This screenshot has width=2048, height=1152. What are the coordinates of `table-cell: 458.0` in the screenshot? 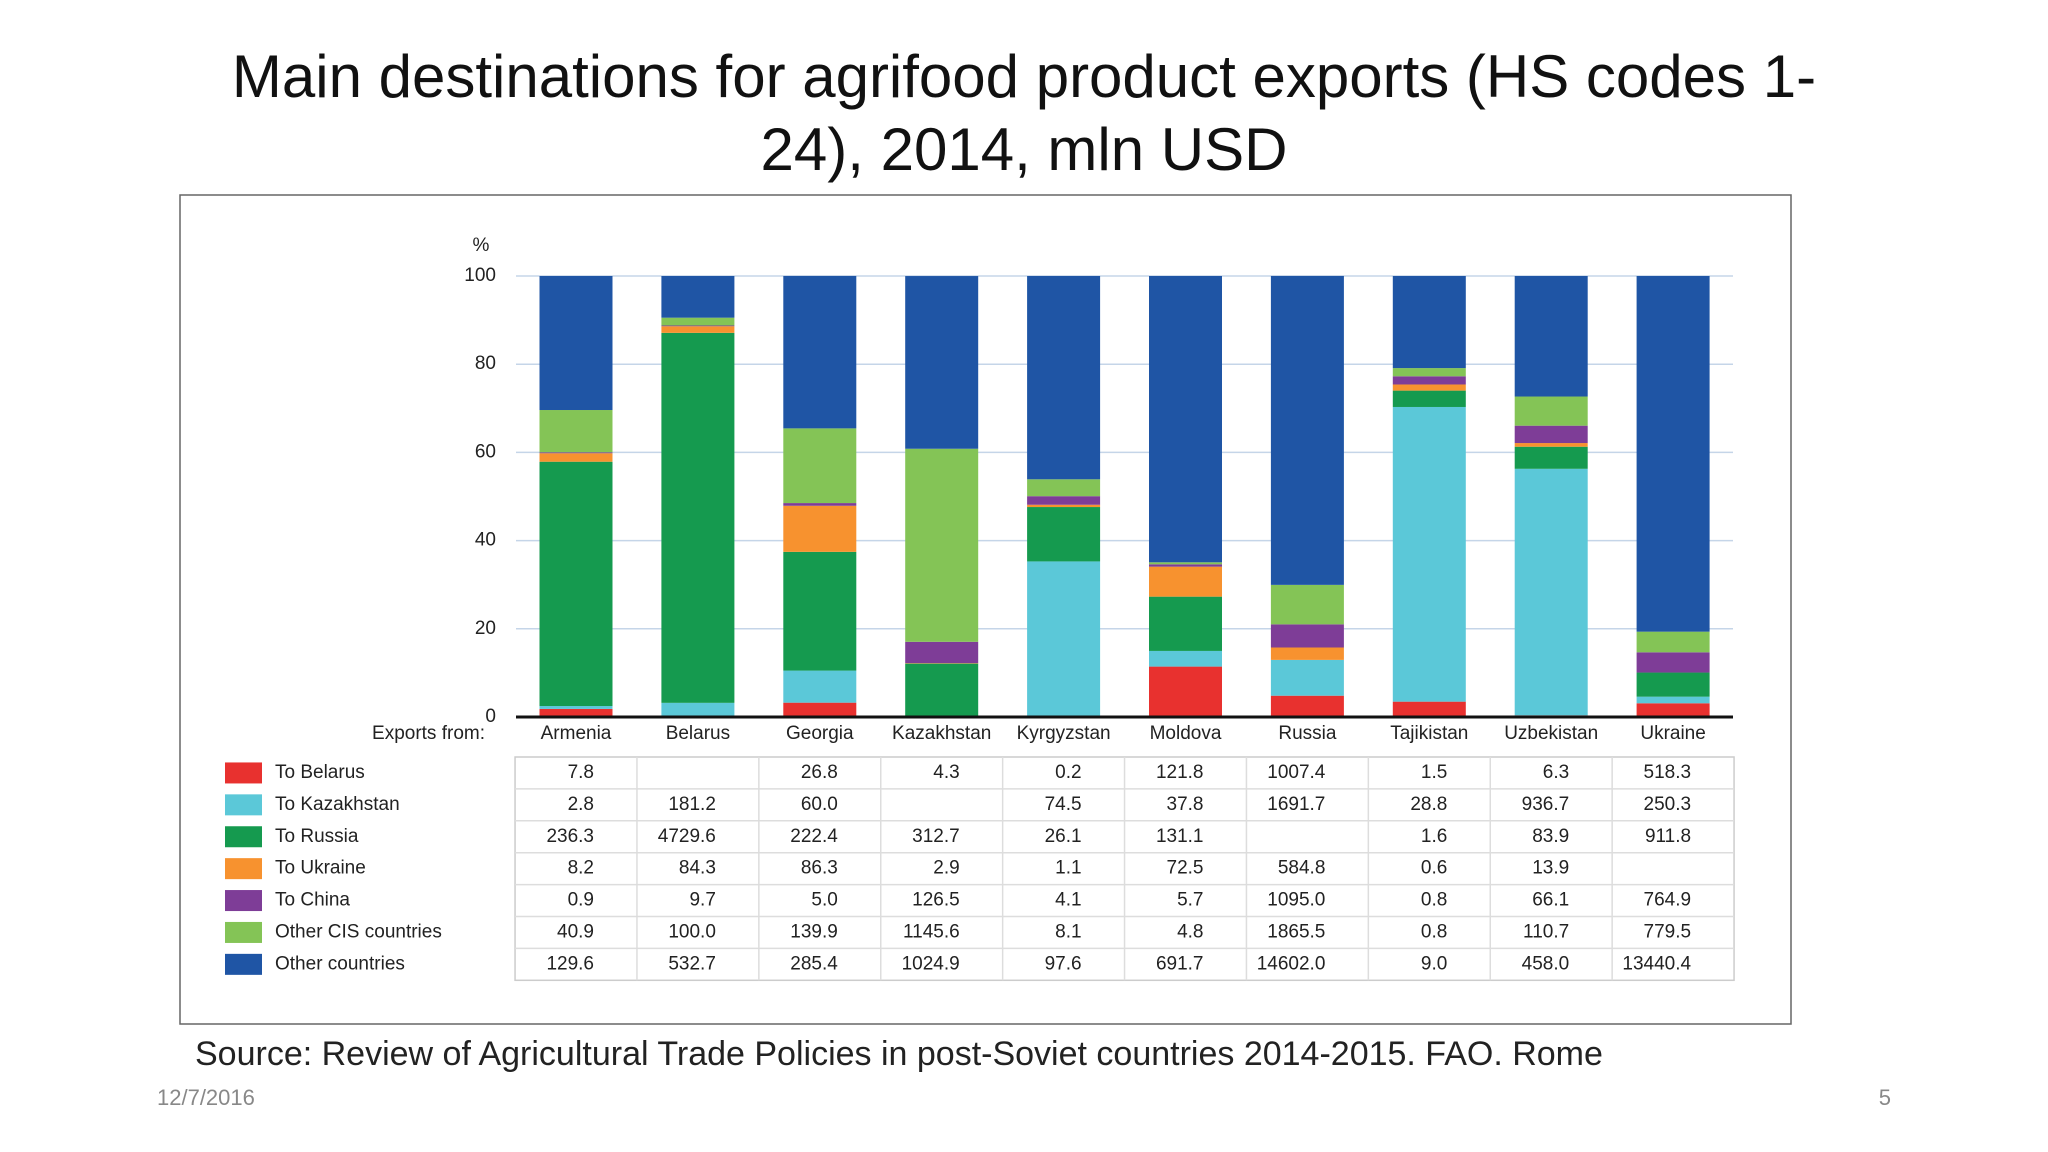 It's located at (1546, 963).